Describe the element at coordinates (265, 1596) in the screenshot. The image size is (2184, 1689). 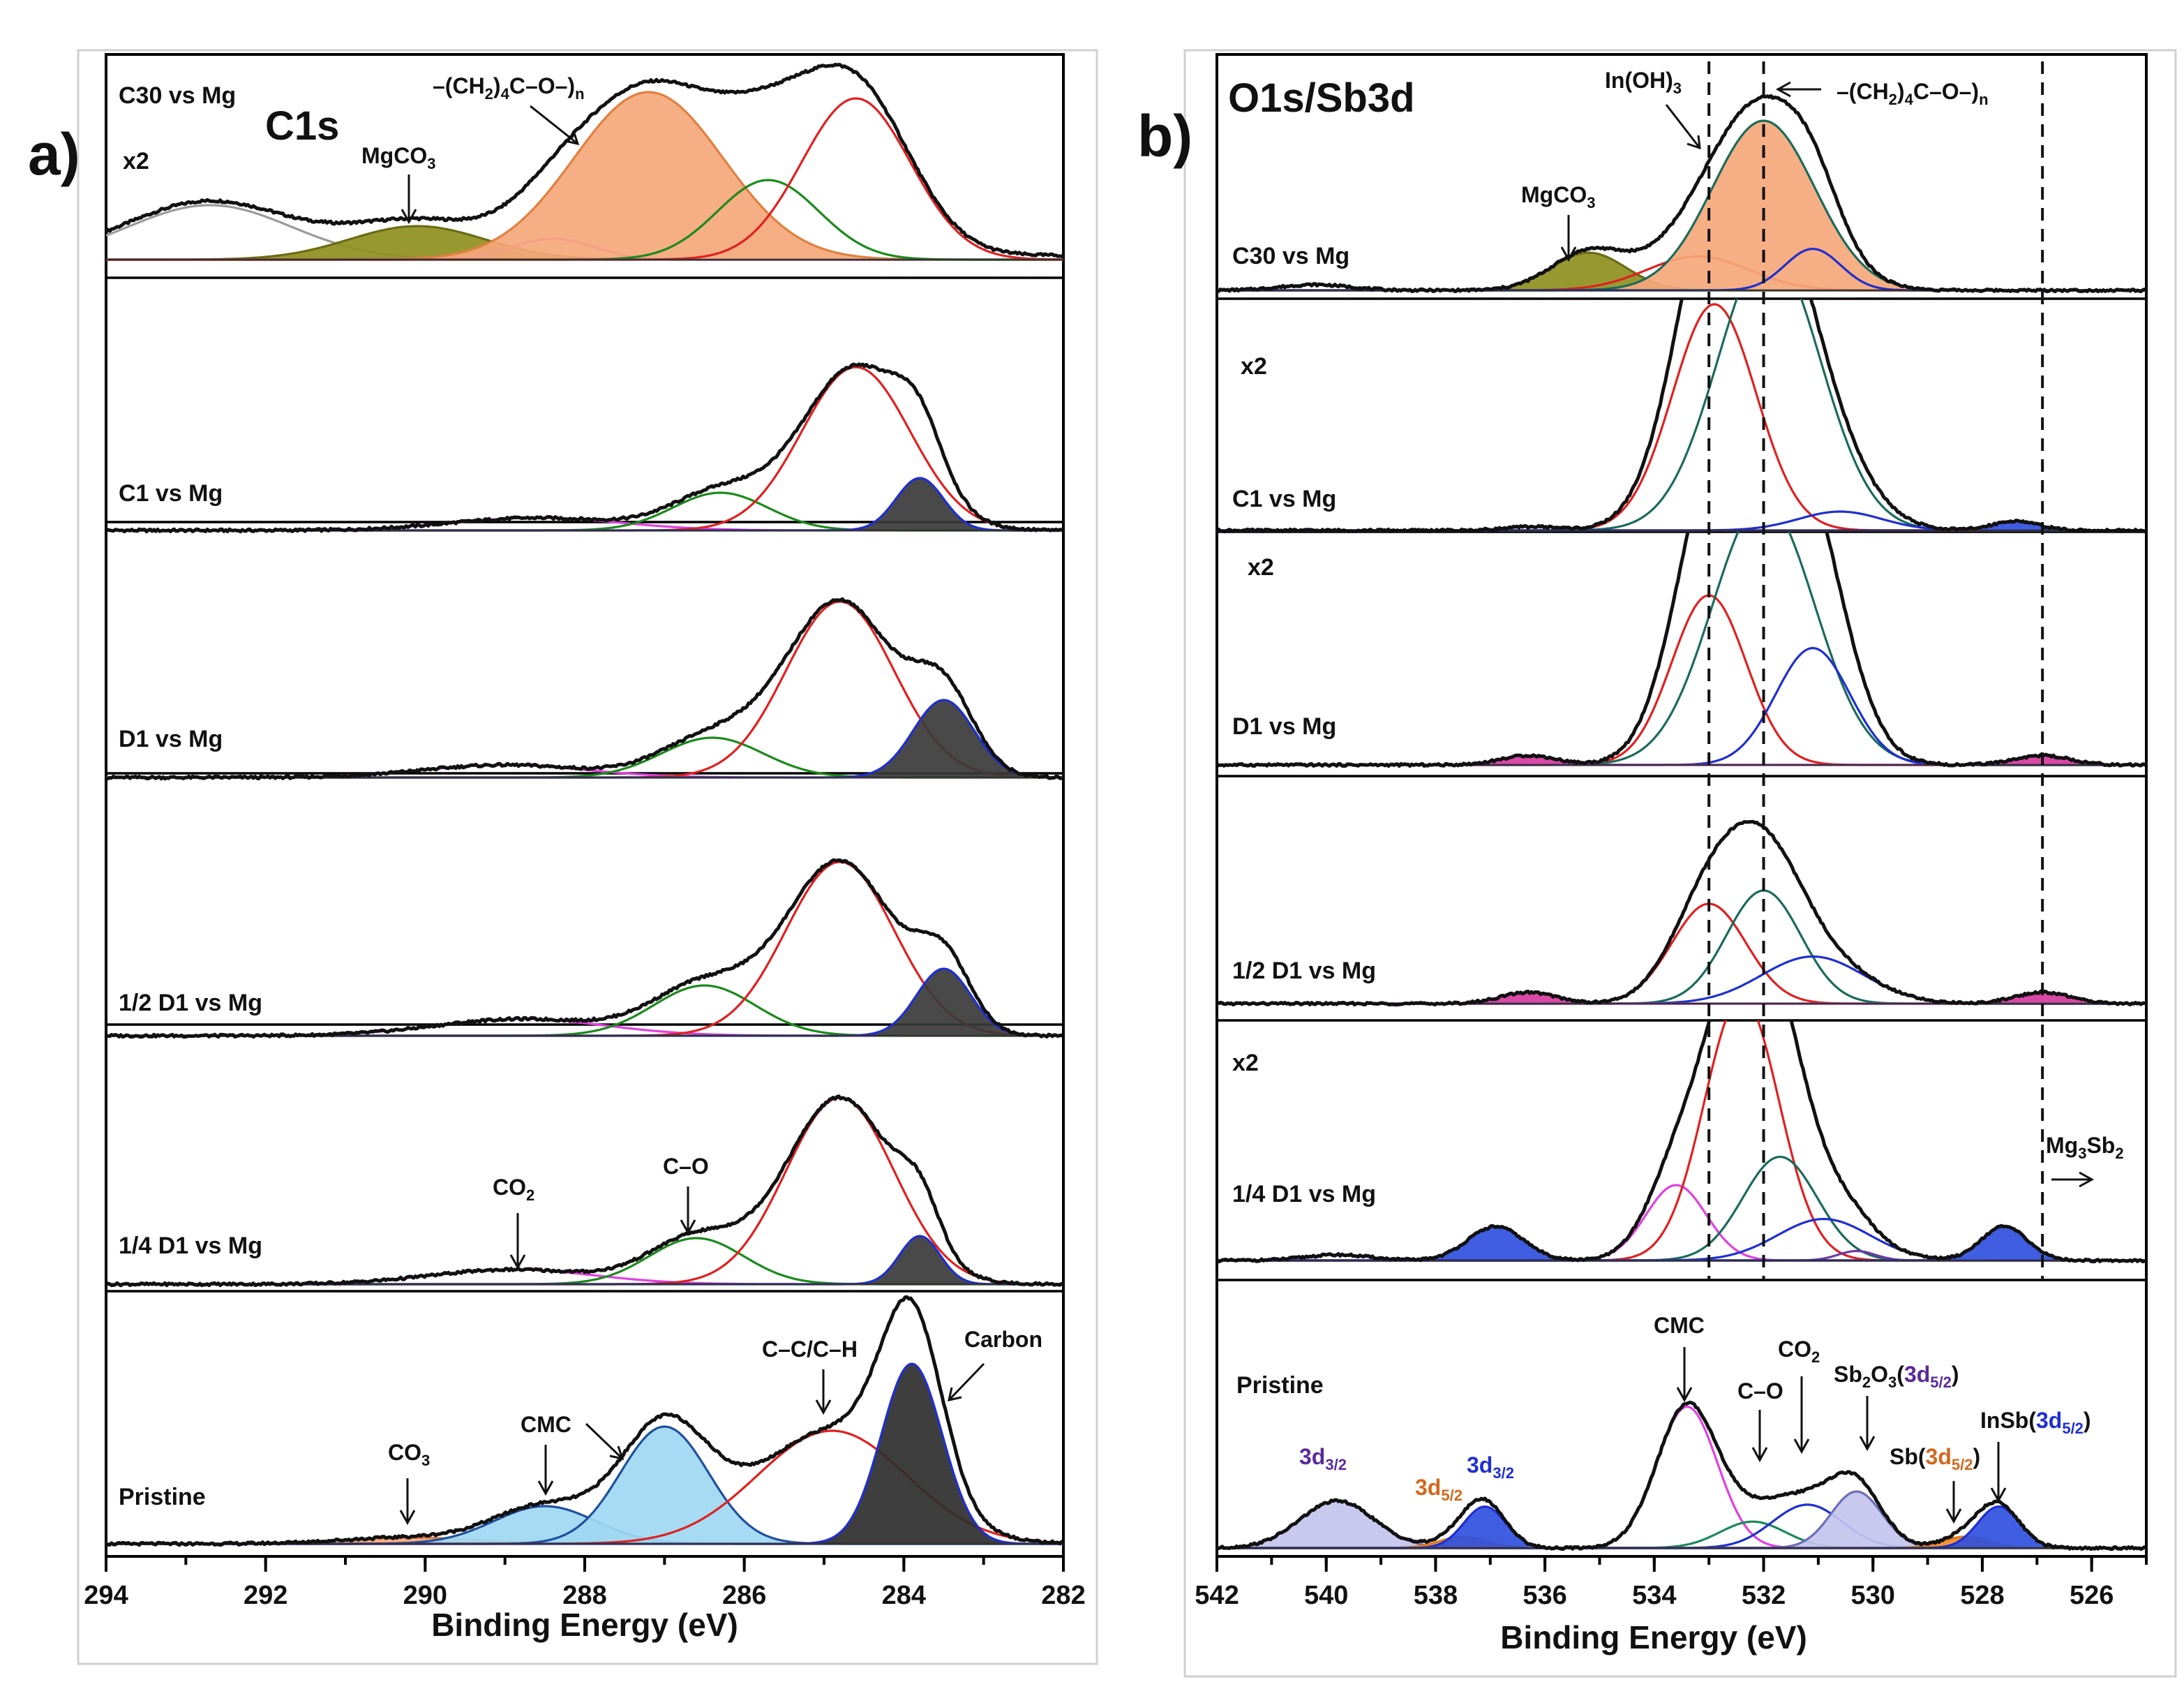
I see `x-tick-label: 292` at that location.